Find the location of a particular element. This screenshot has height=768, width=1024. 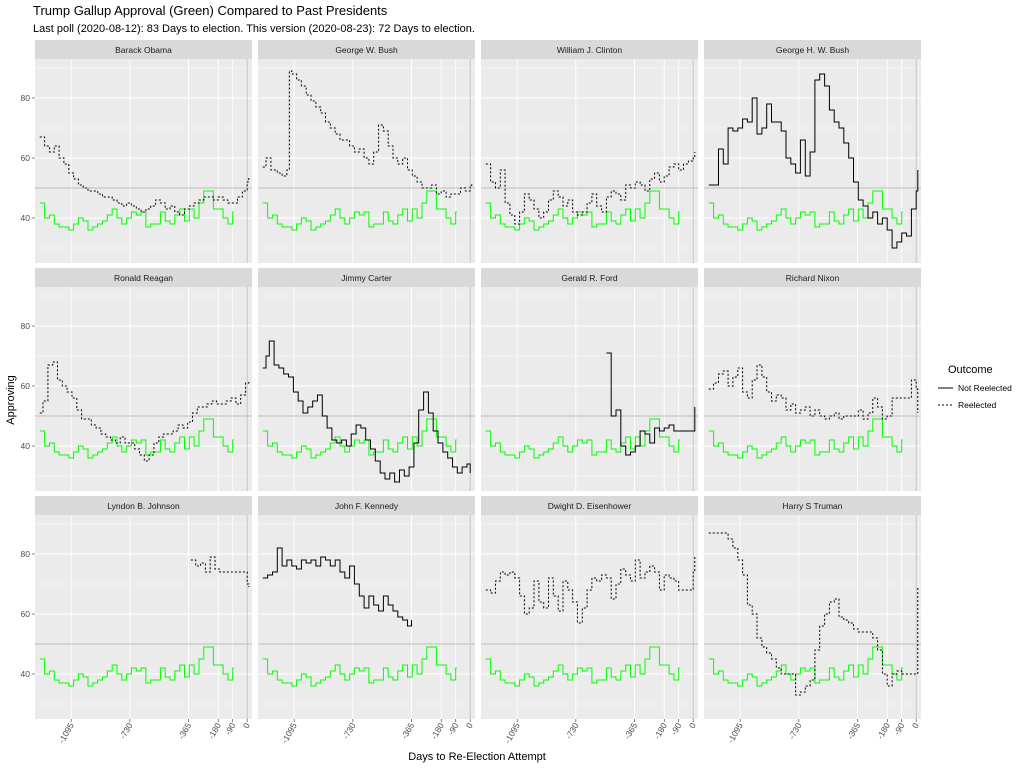

facet-strip-label: George H. W. Bush is located at coordinates (812, 50).